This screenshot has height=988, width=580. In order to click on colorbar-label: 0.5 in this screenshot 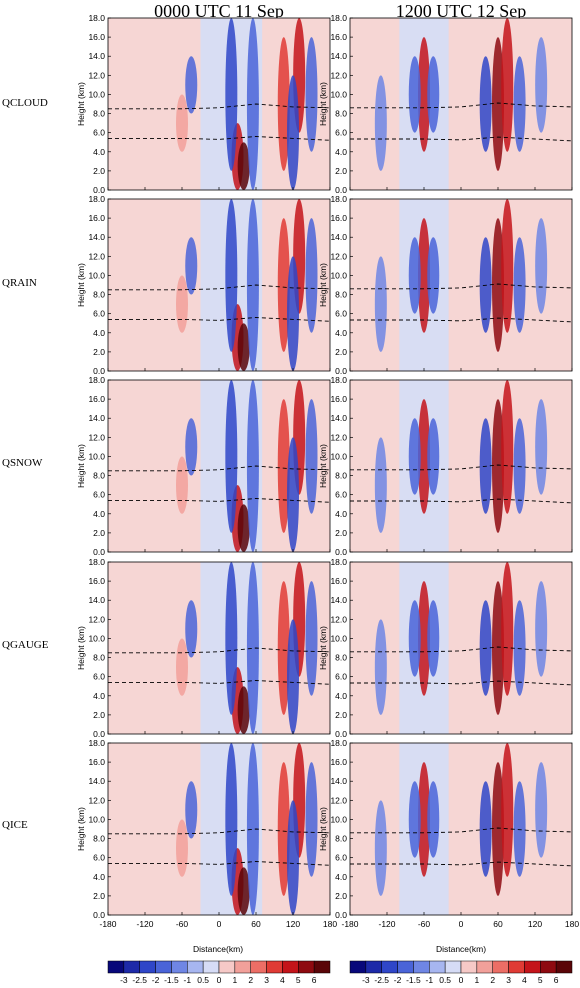, I will do `click(445, 980)`.